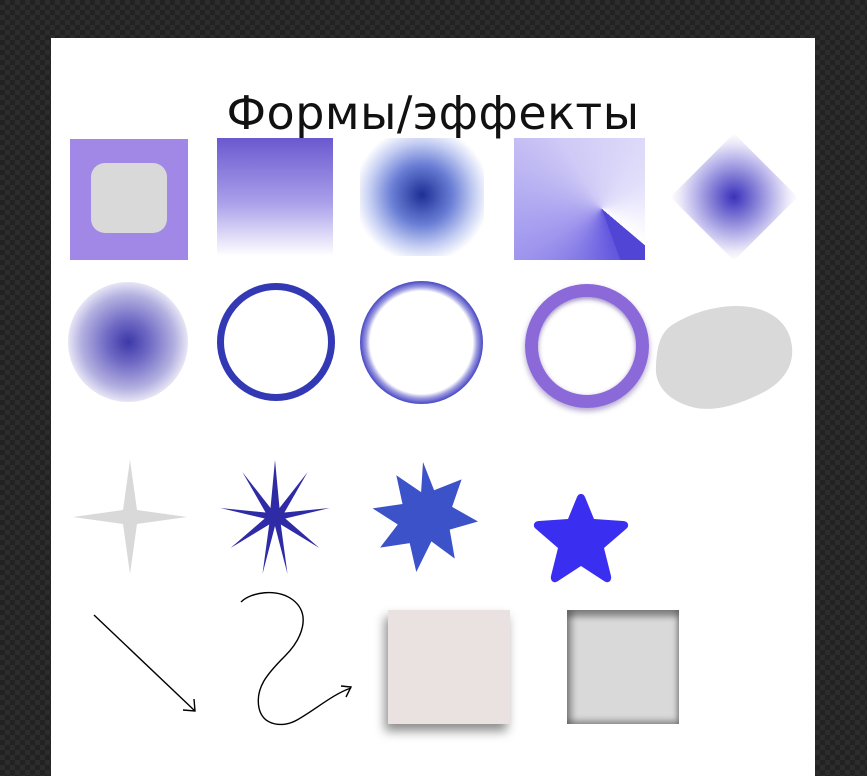  What do you see at coordinates (146, 664) in the screenshot?
I see `straight-arrow` at bounding box center [146, 664].